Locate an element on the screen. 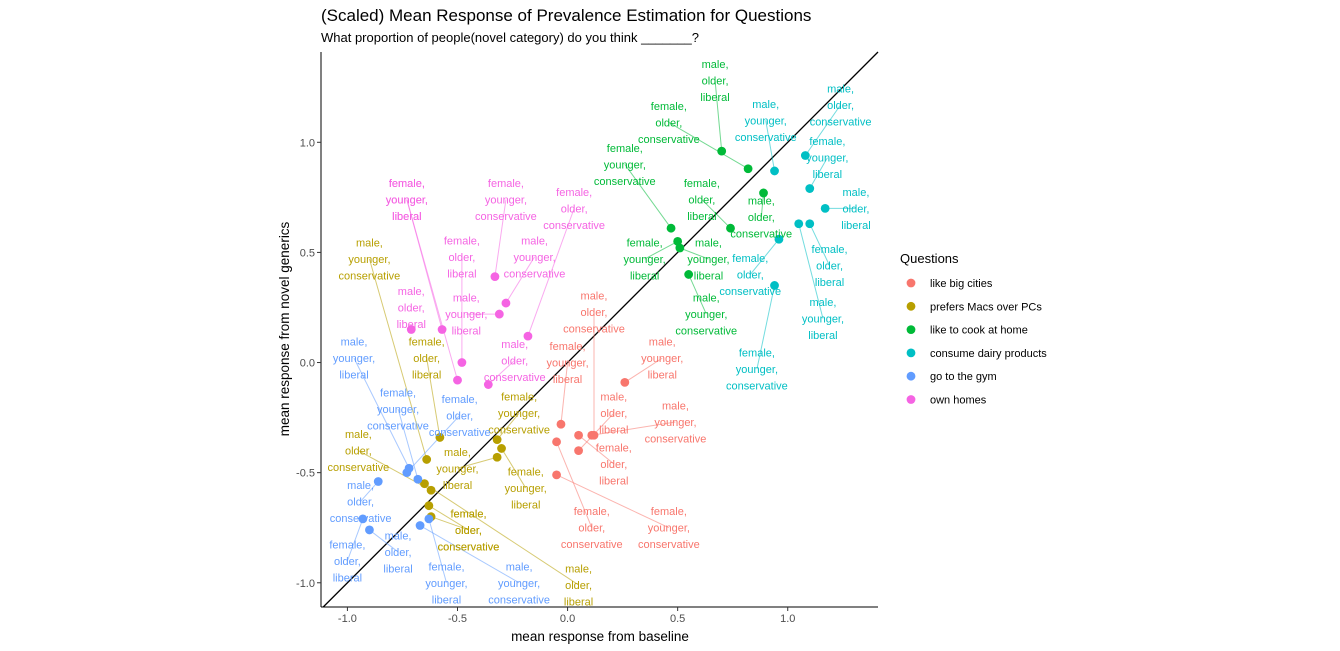 The height and width of the screenshot is (651, 1340). legend-title: Questions is located at coordinates (929, 258).